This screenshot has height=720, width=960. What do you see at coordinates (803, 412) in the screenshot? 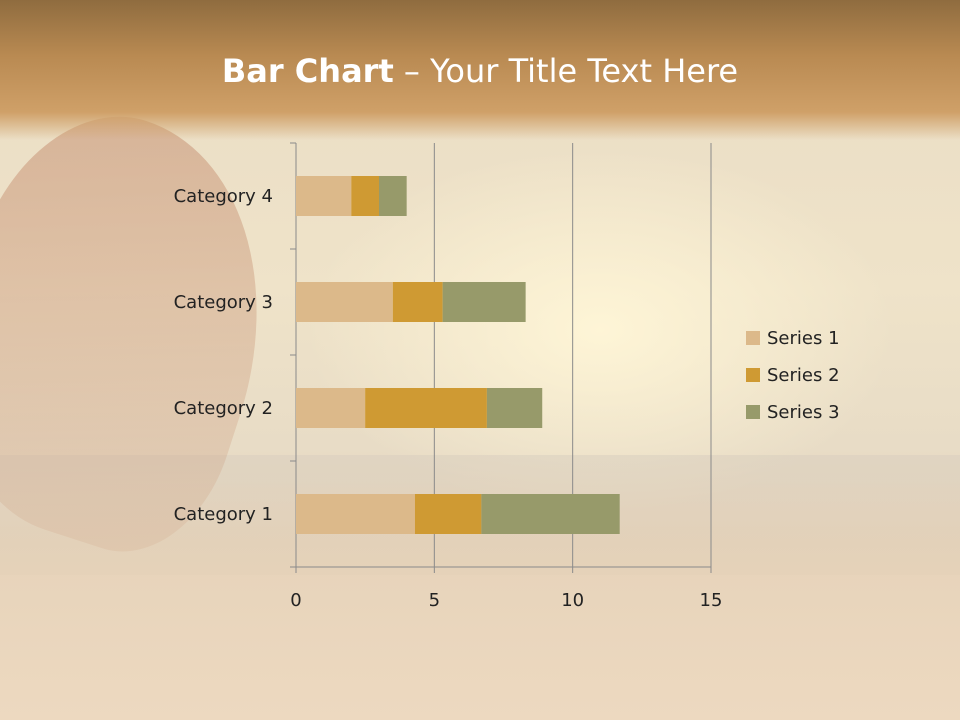
I see `legend-label: Series 3` at bounding box center [803, 412].